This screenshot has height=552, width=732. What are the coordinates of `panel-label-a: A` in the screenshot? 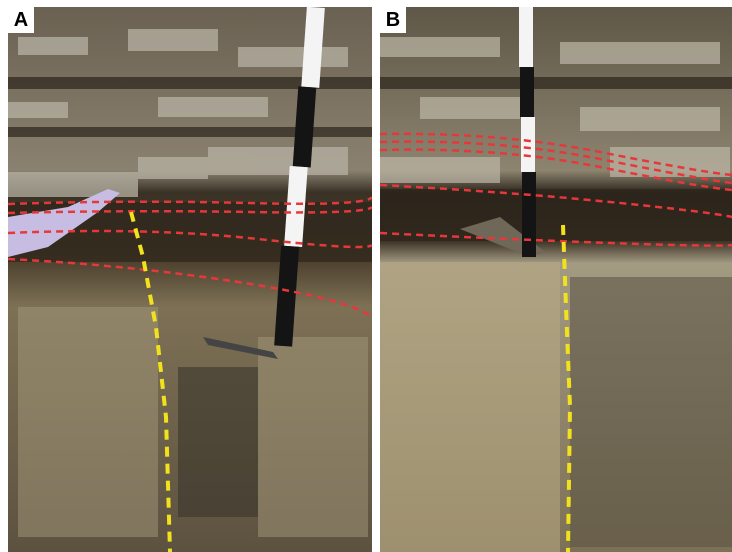 It's located at (21, 20).